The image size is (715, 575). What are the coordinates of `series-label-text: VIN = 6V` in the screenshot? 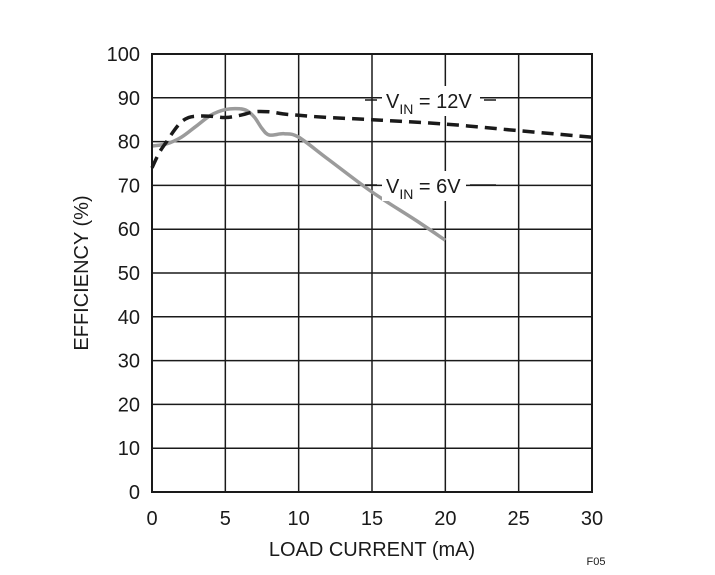 It's located at (423, 189).